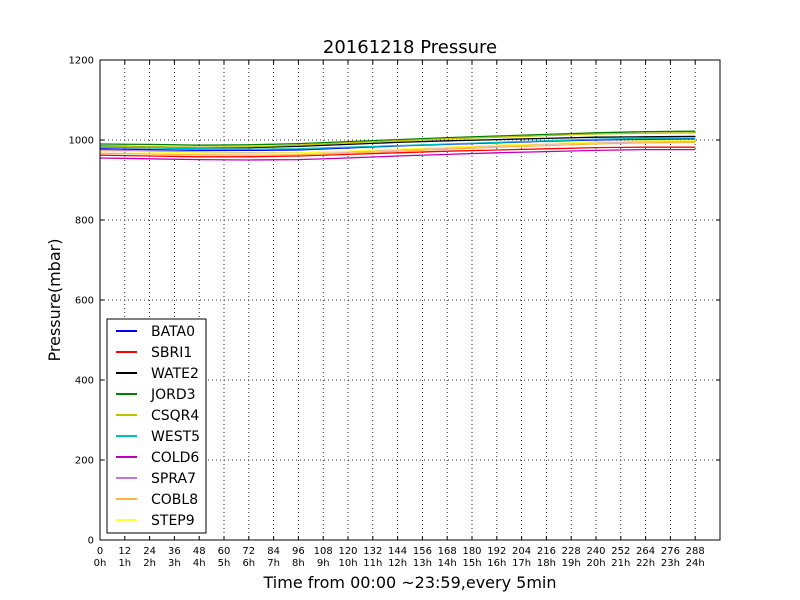  Describe the element at coordinates (298, 551) in the screenshot. I see `x-tick-label: 96` at that location.